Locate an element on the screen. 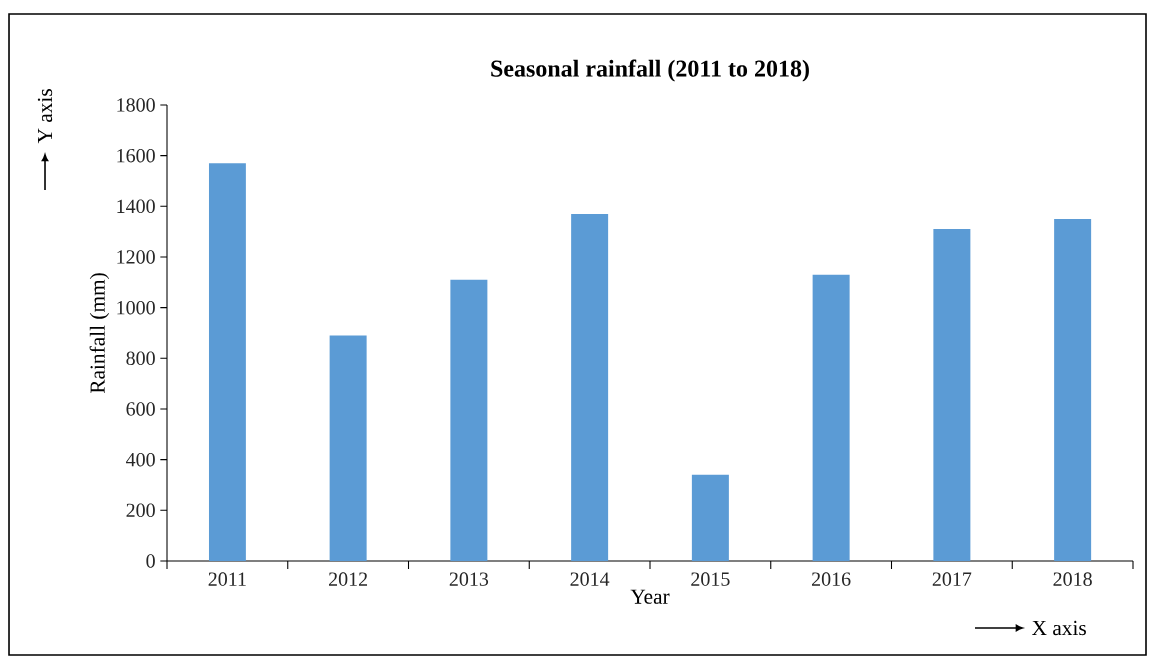  y-axis-title: Rainfall (mm) is located at coordinates (99, 333).